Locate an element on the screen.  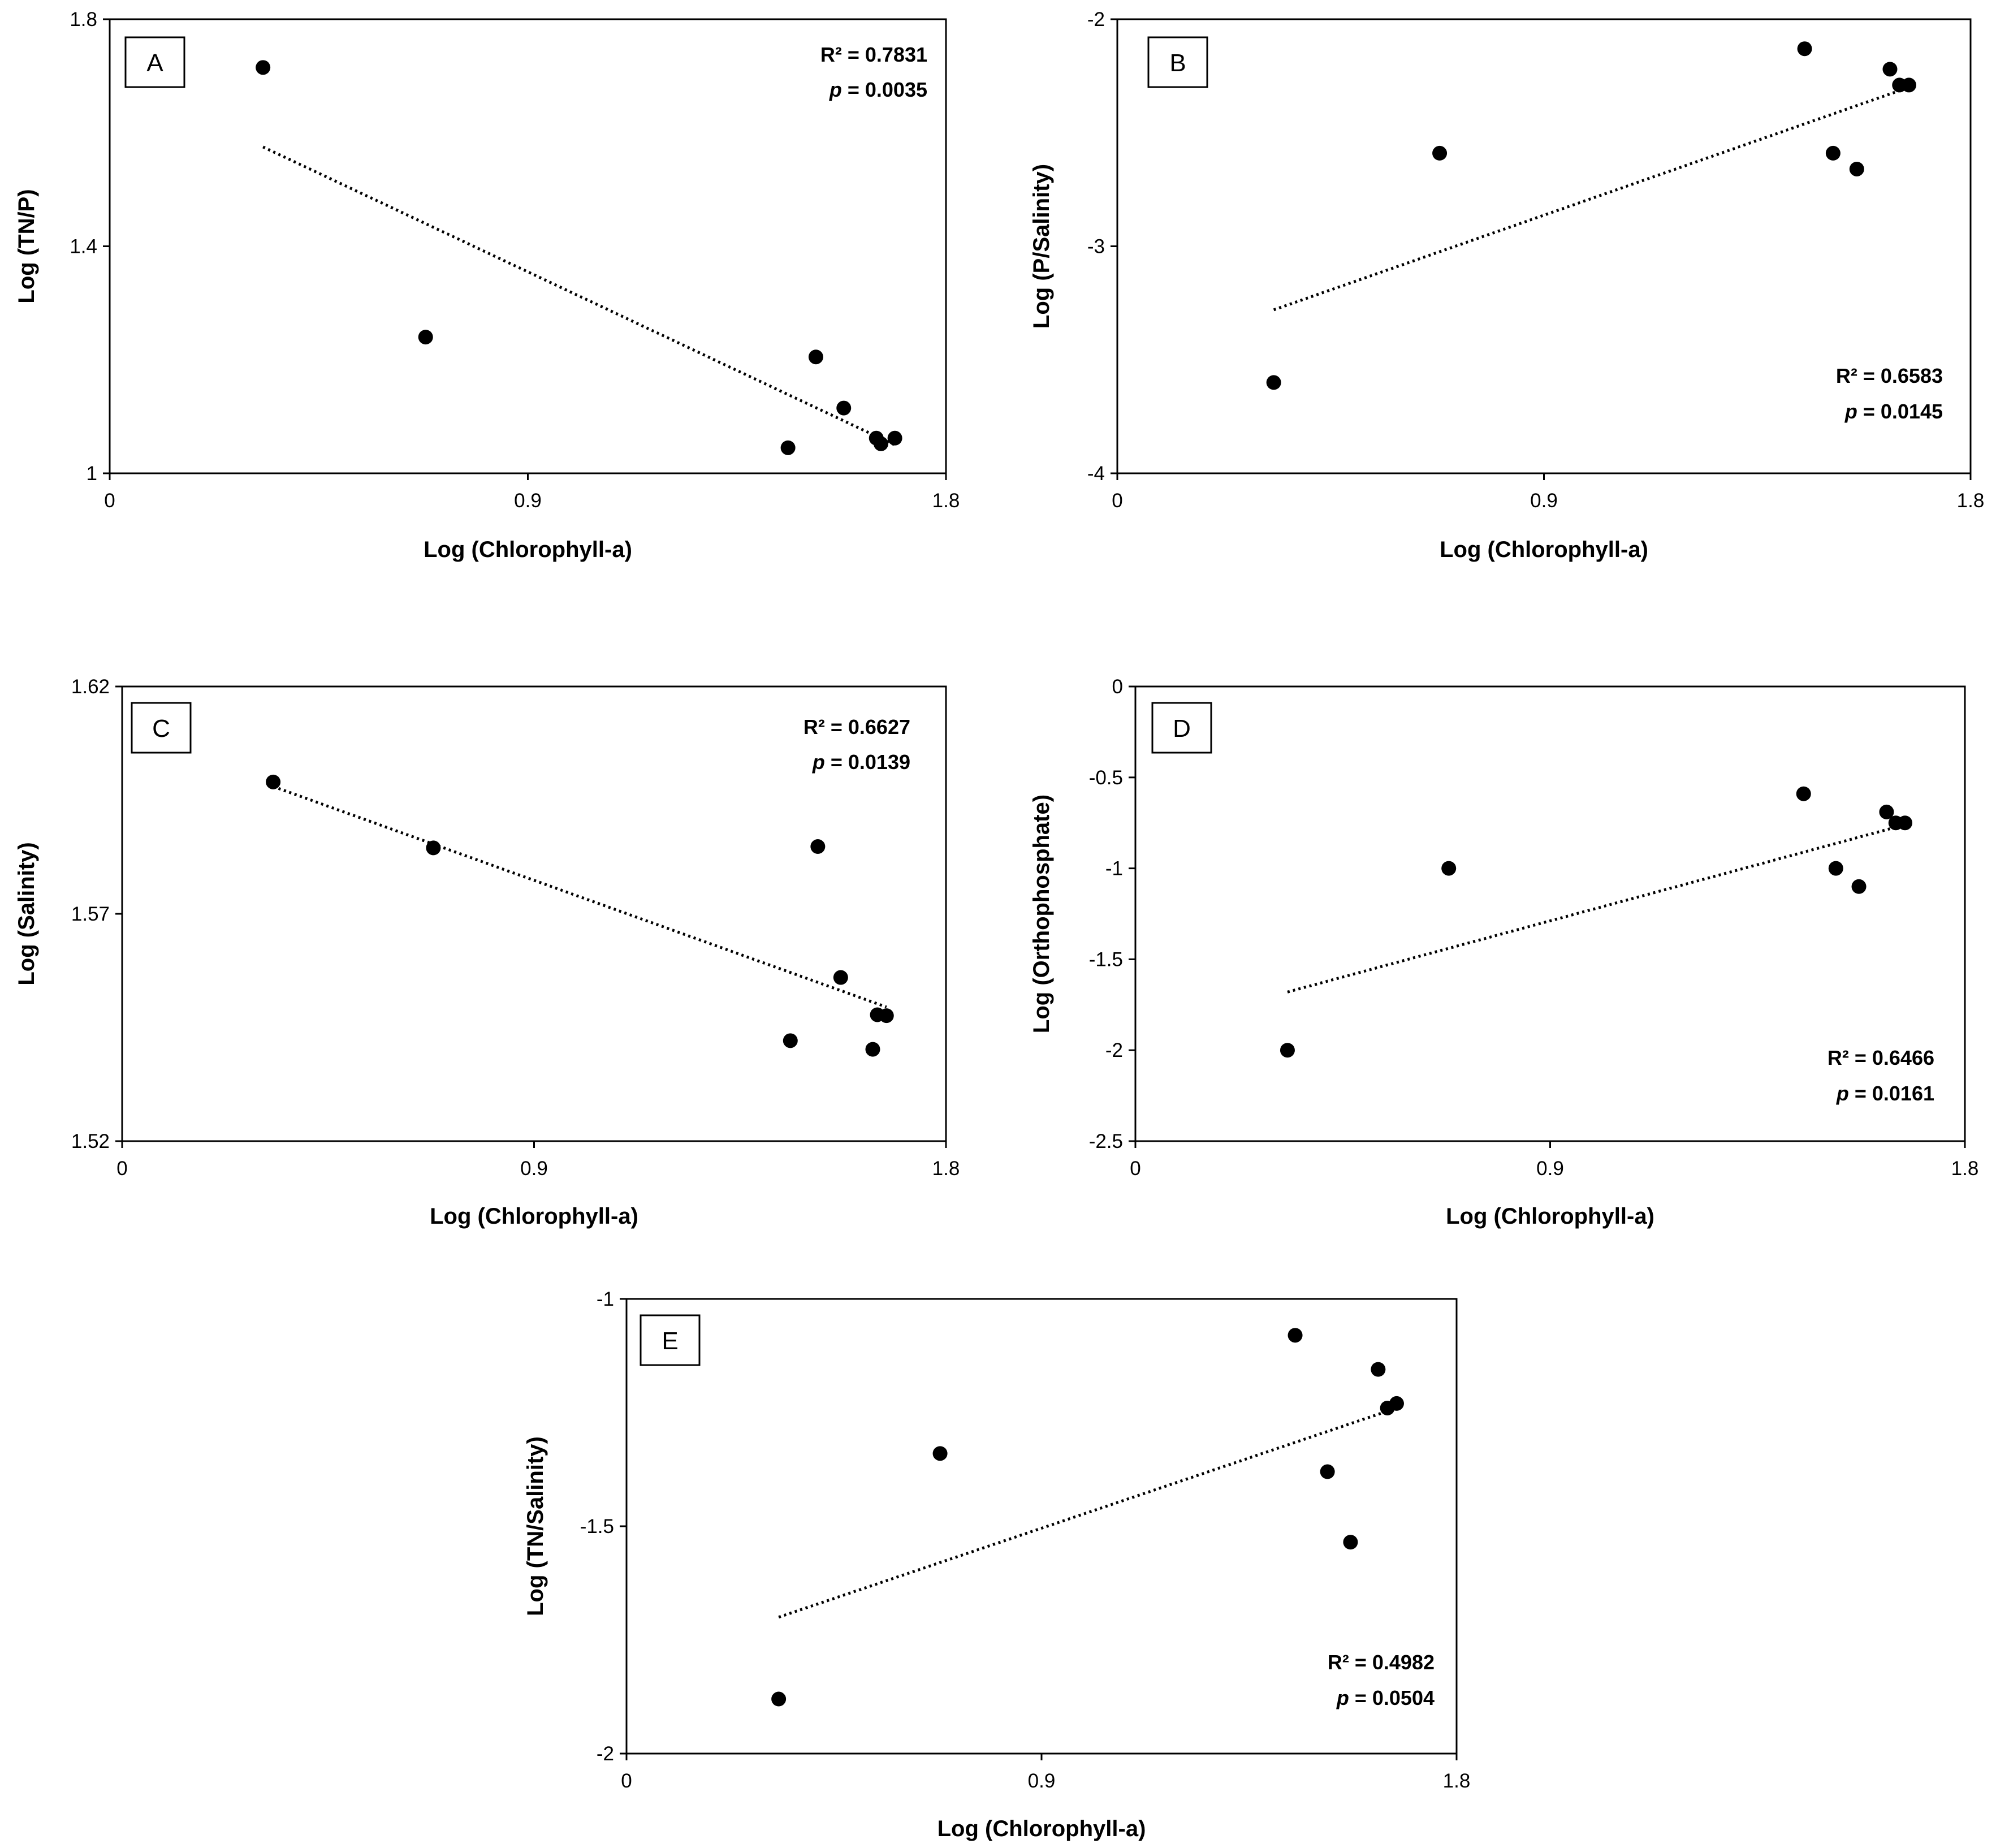
panel-b-y-tick-label: -4 is located at coordinates (1096, 474).